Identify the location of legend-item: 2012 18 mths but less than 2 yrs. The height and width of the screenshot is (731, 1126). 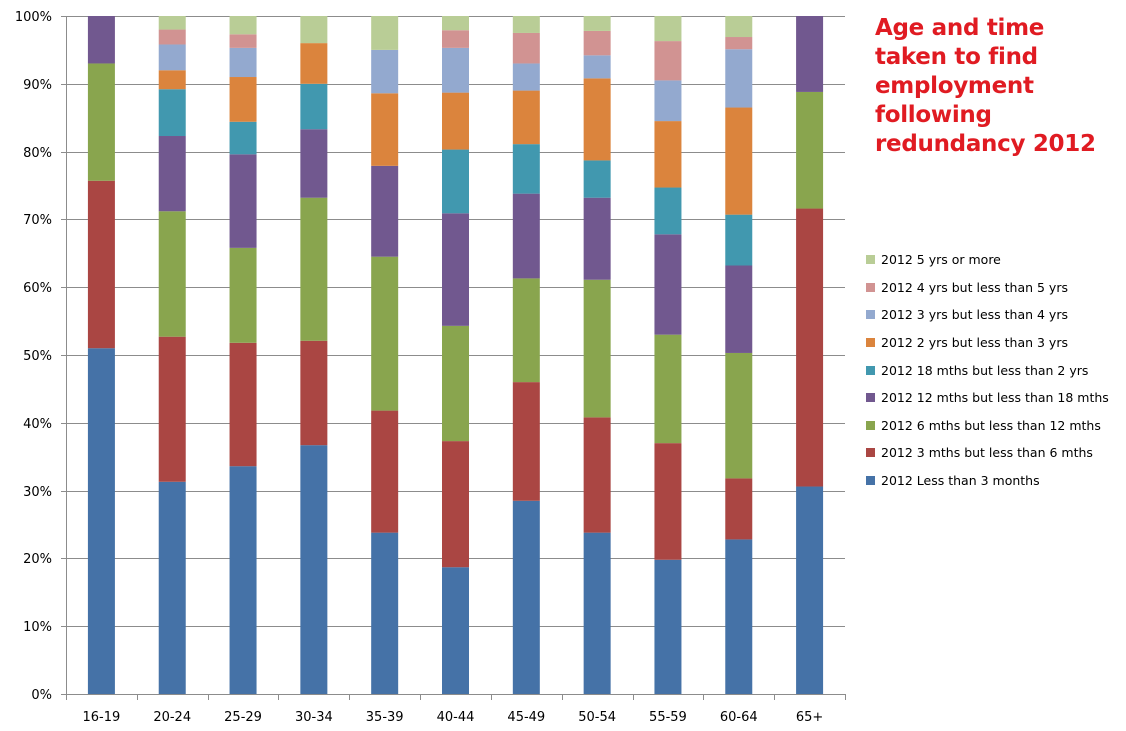
(987, 370).